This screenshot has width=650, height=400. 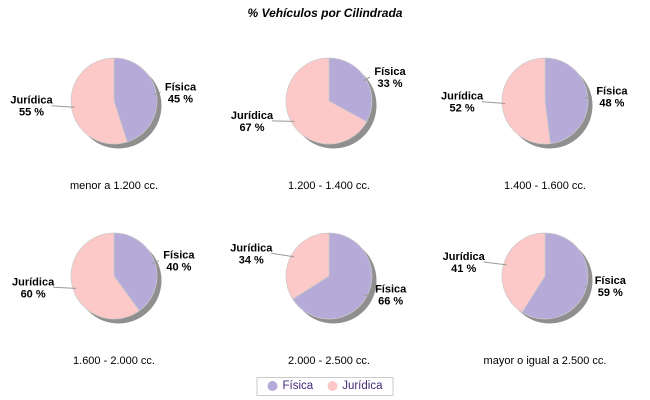 What do you see at coordinates (389, 84) in the screenshot?
I see `slice-label-value: 33 %` at bounding box center [389, 84].